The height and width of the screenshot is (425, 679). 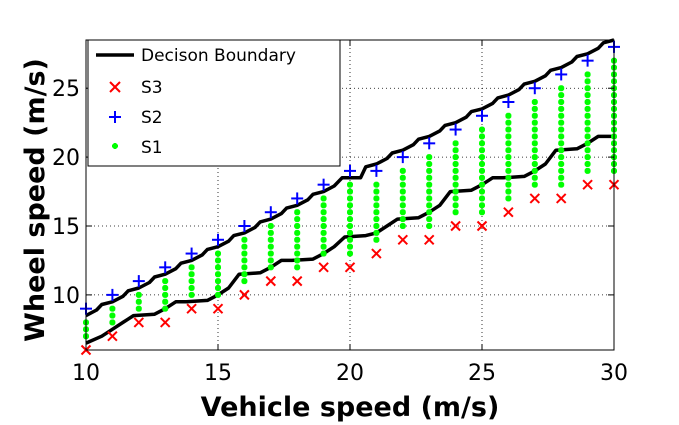 What do you see at coordinates (214, 103) in the screenshot?
I see `legend: Decison Boundary S3 S2 S1` at bounding box center [214, 103].